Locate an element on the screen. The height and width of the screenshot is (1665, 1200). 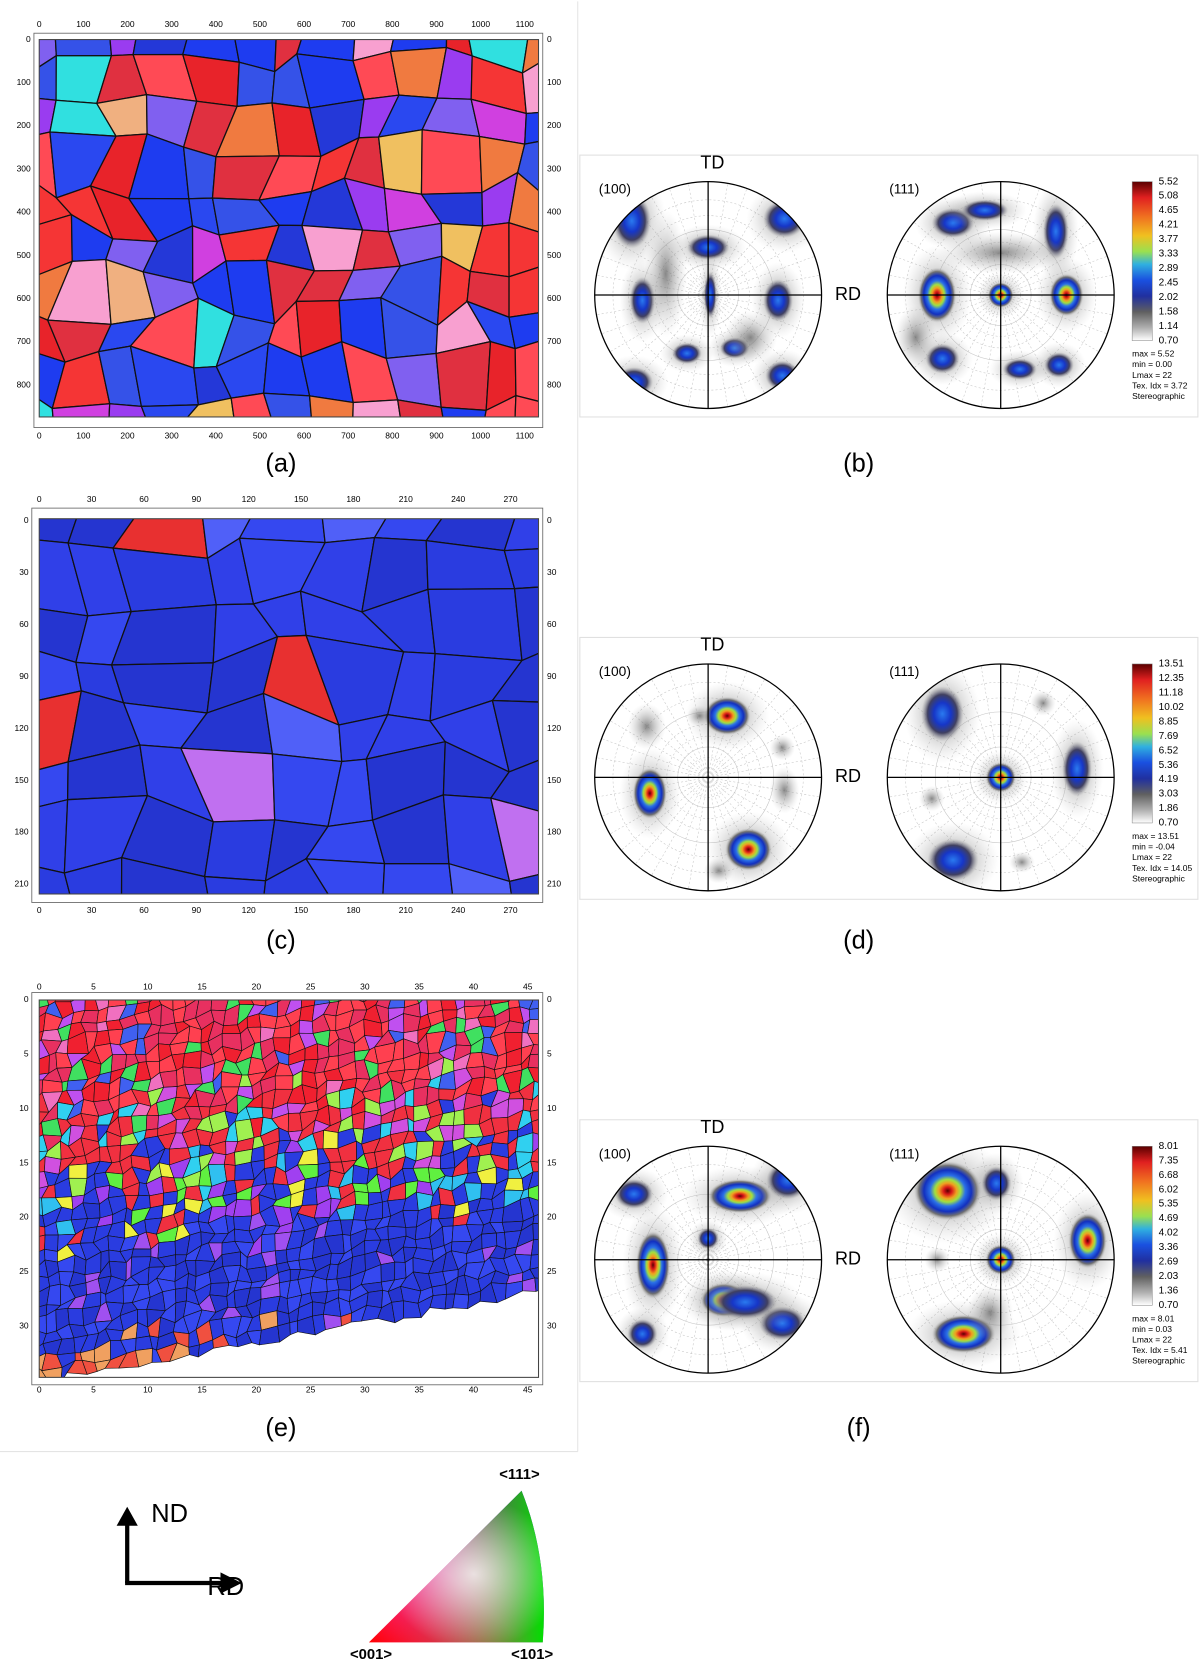
colorbar-label: 3.77 is located at coordinates (1169, 239).